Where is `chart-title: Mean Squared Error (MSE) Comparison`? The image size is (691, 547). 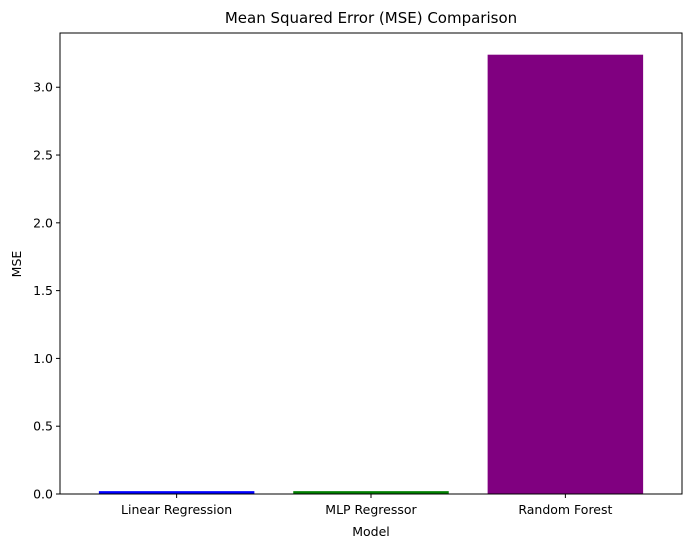 chart-title: Mean Squared Error (MSE) Comparison is located at coordinates (371, 18).